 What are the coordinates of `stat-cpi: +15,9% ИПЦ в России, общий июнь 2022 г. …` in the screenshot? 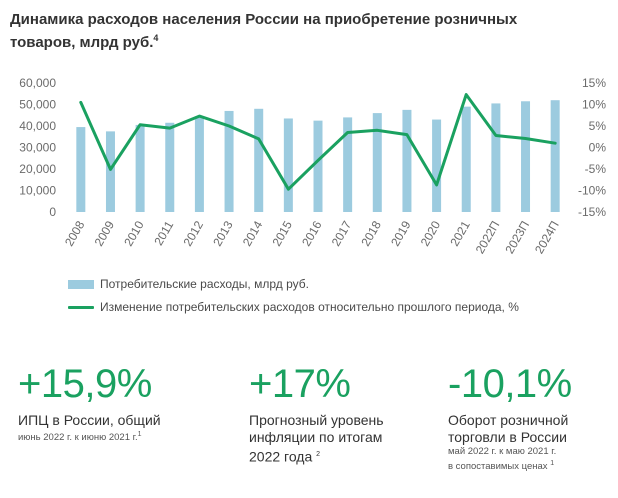 It's located at (113, 403).